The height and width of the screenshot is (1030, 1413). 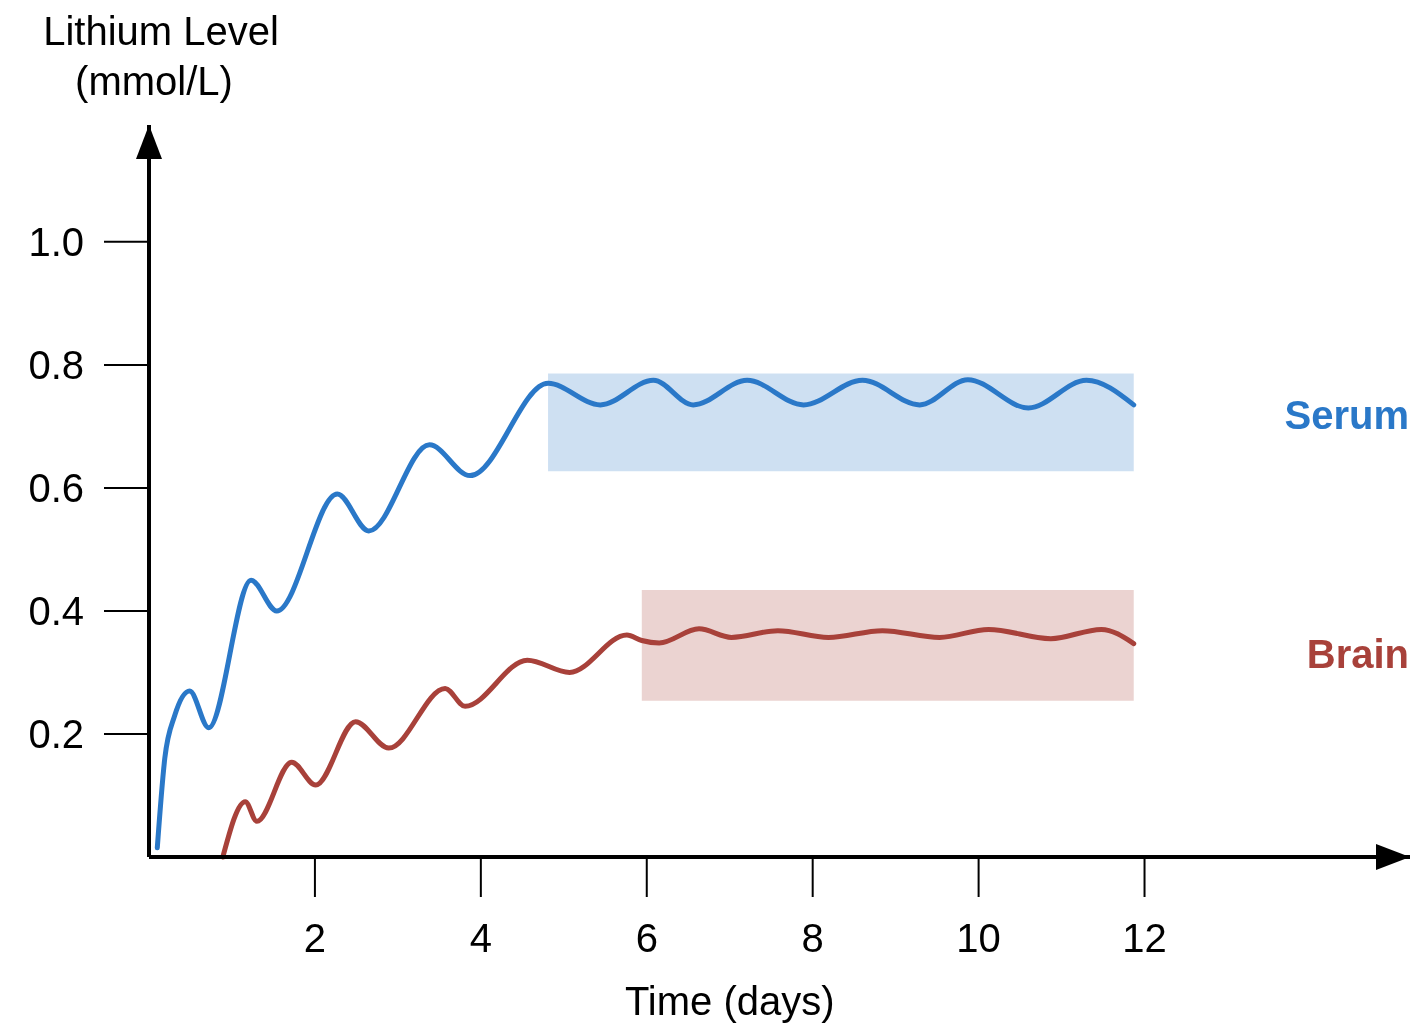 I want to click on x-tick-label: 10, so click(x=978, y=938).